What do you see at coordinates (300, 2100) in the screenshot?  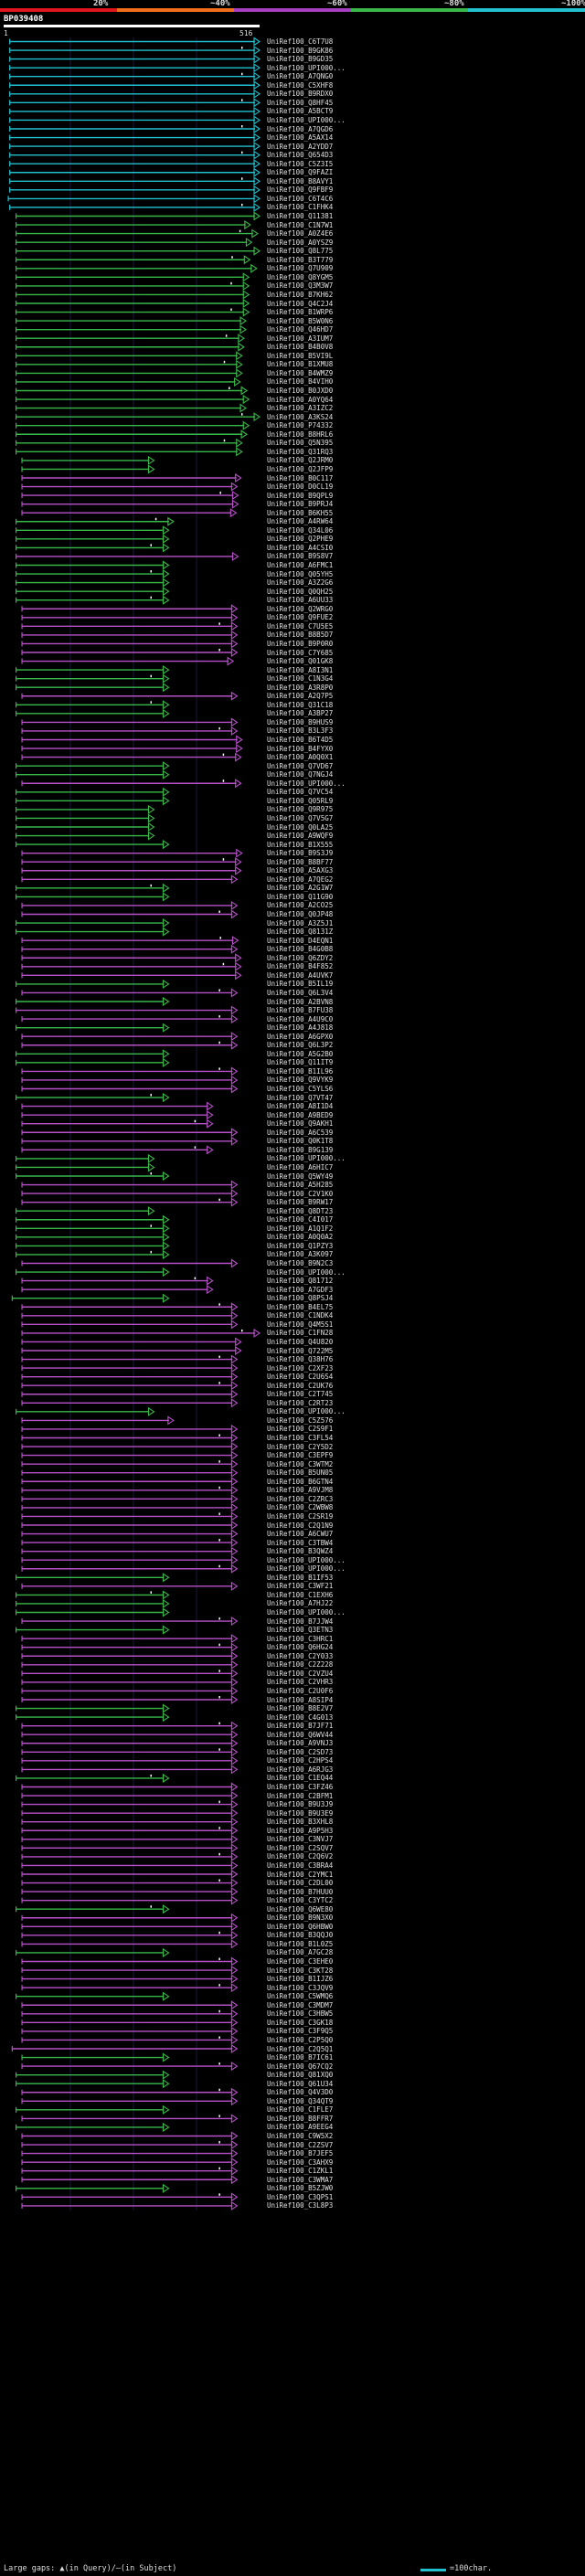 I see `hit-label: UniRef100_Q34QT9` at bounding box center [300, 2100].